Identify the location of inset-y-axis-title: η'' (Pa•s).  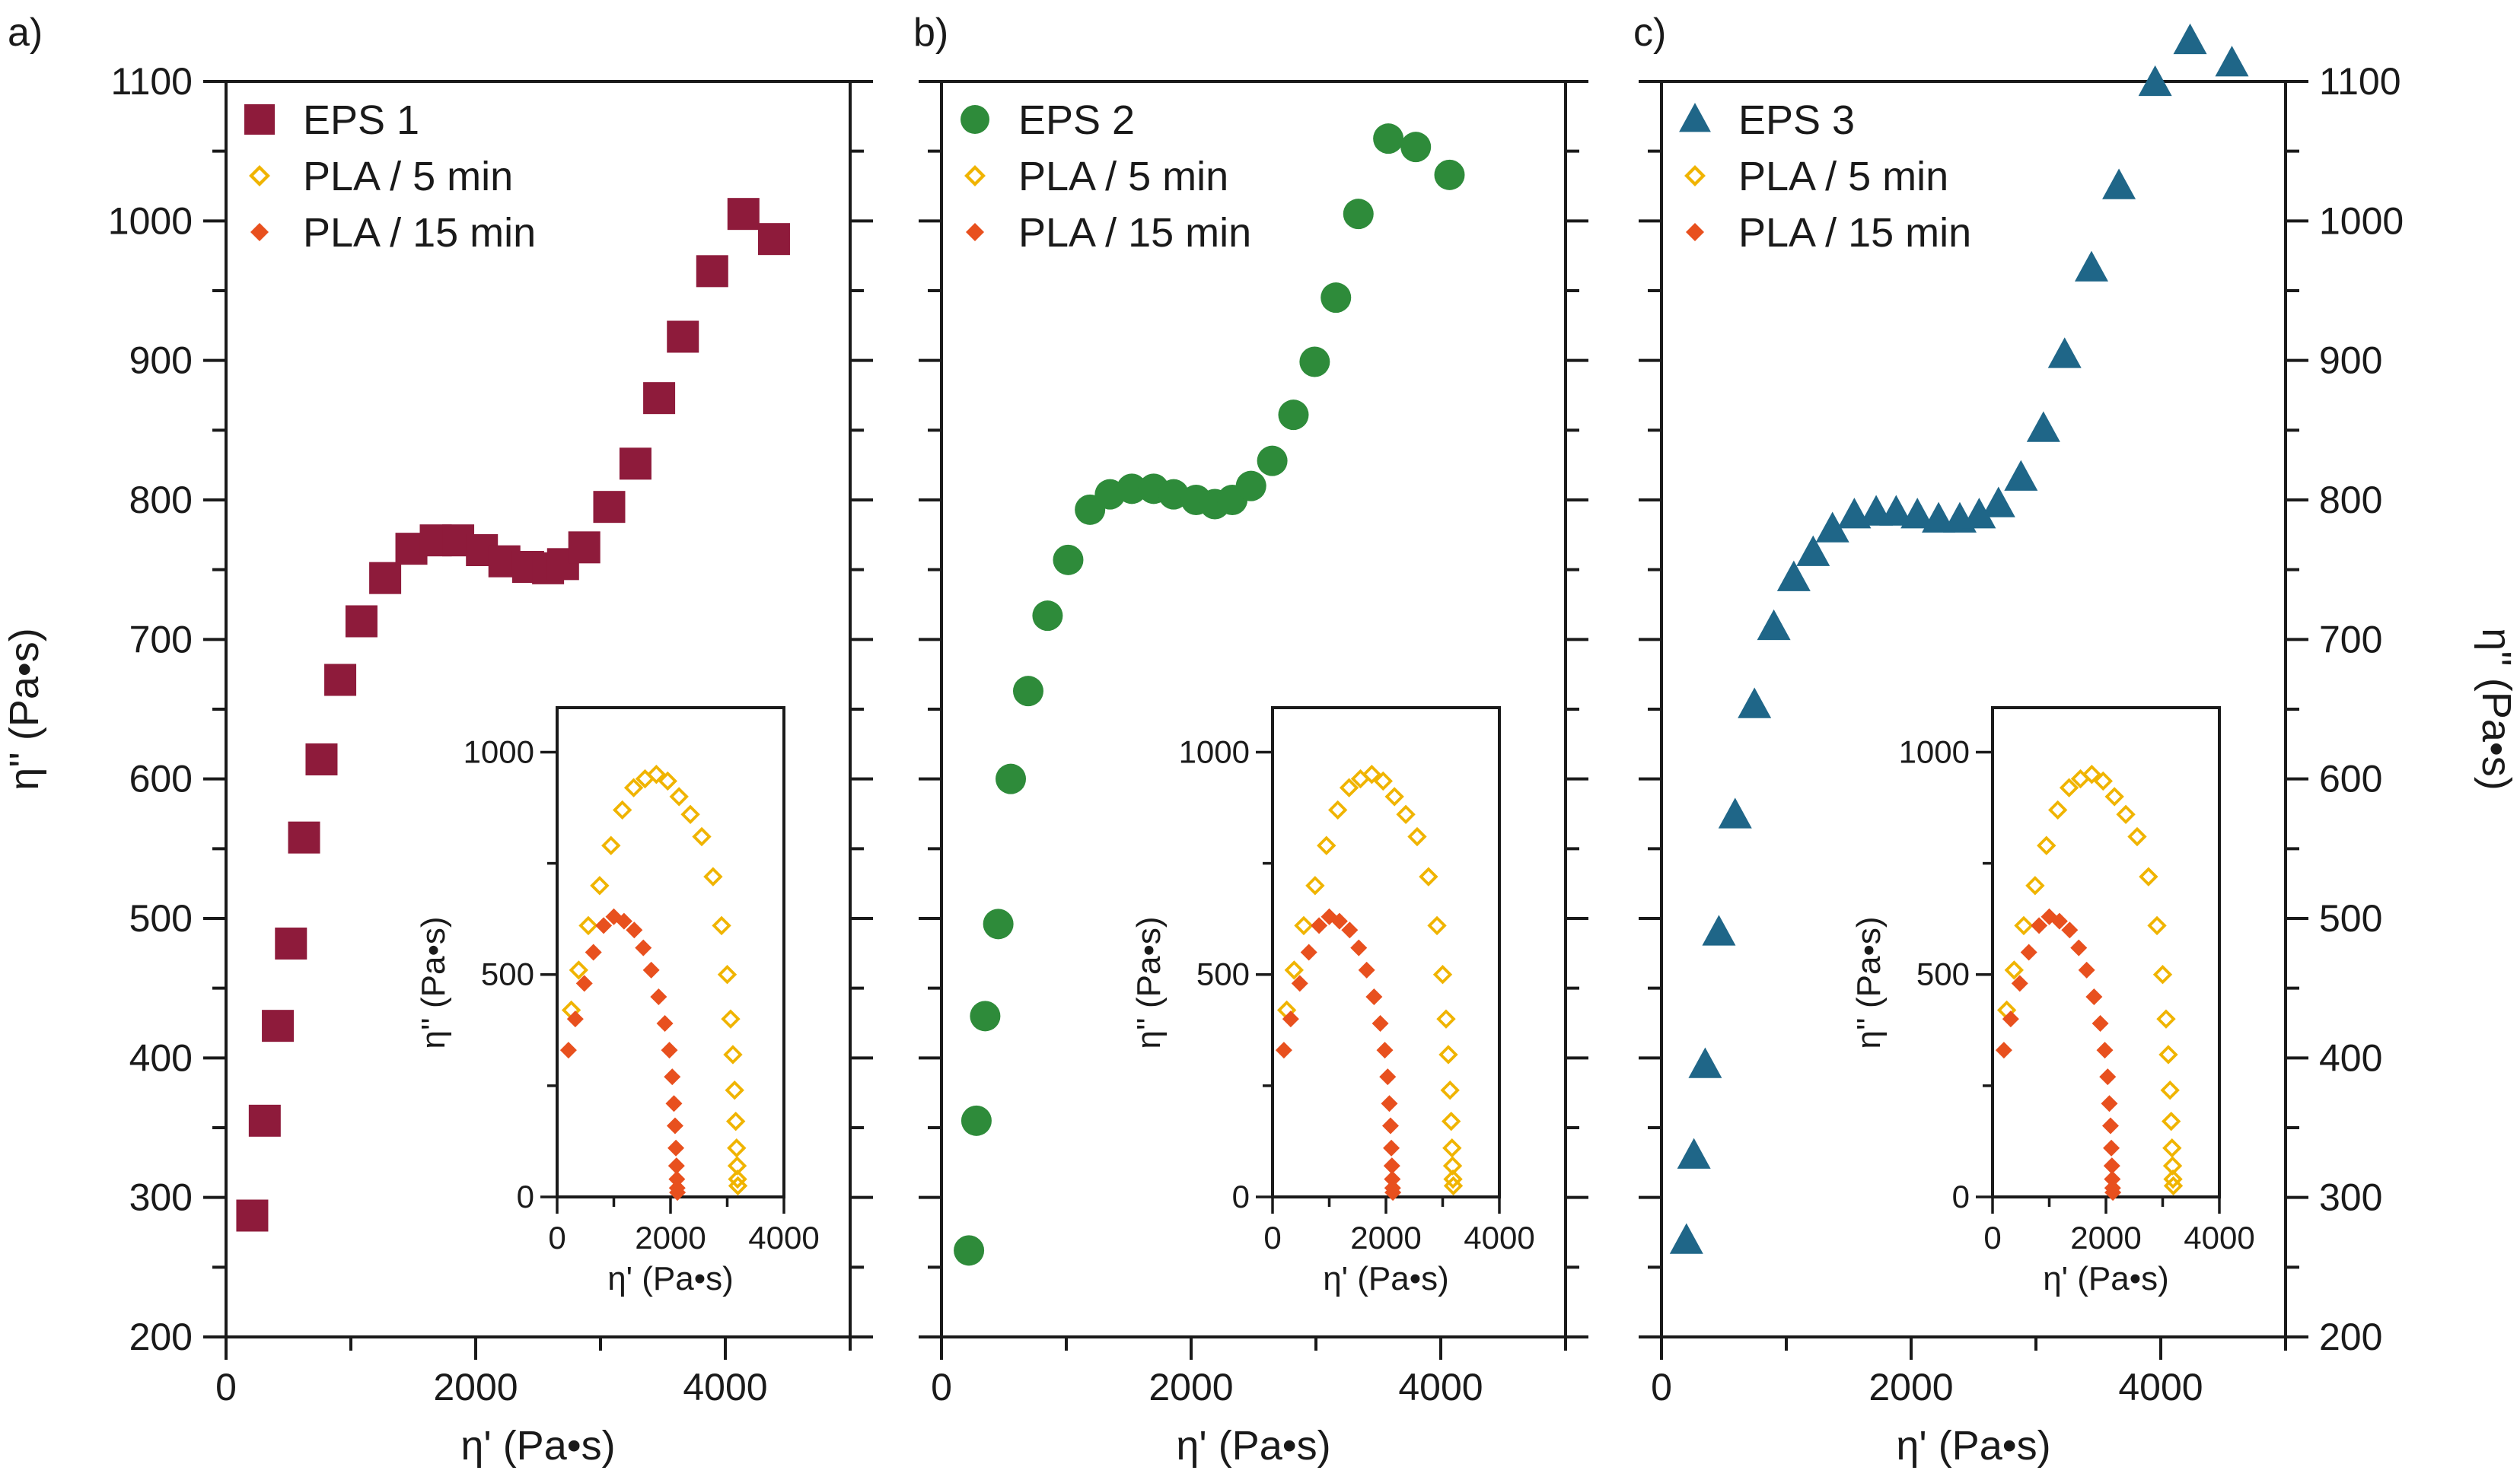
(1149, 983).